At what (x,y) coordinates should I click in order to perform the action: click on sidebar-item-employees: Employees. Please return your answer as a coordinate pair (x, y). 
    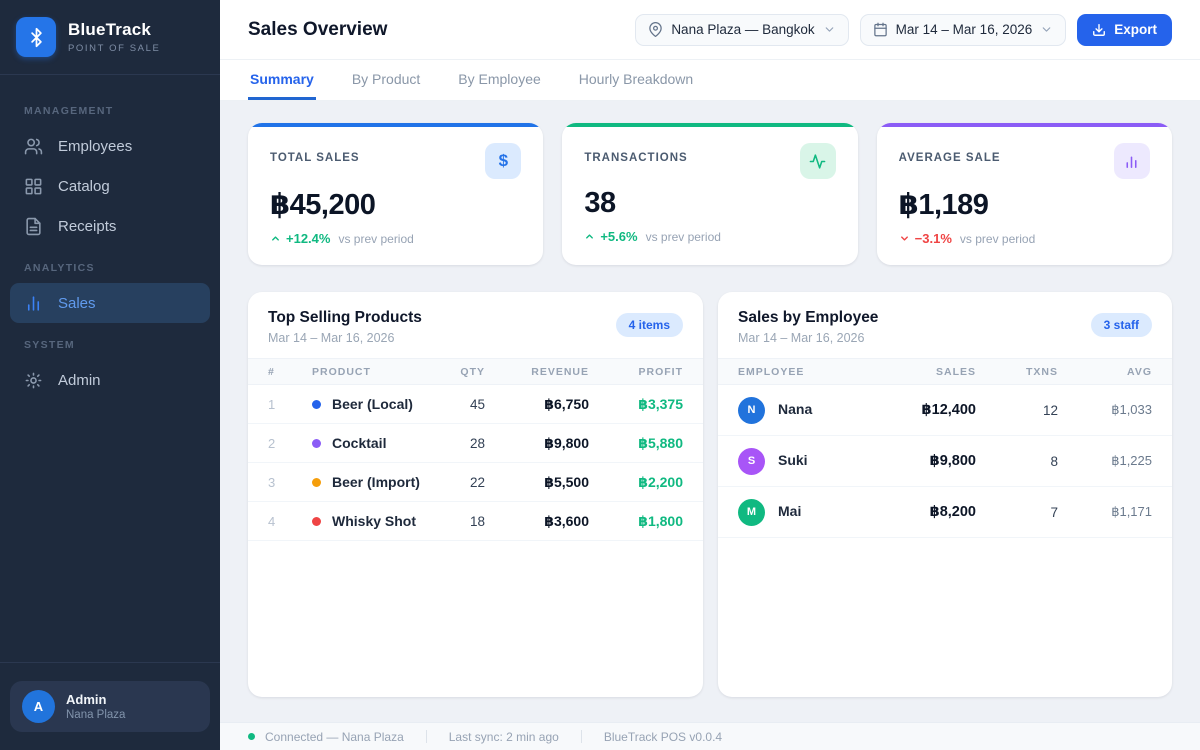
    Looking at the image, I should click on (110, 146).